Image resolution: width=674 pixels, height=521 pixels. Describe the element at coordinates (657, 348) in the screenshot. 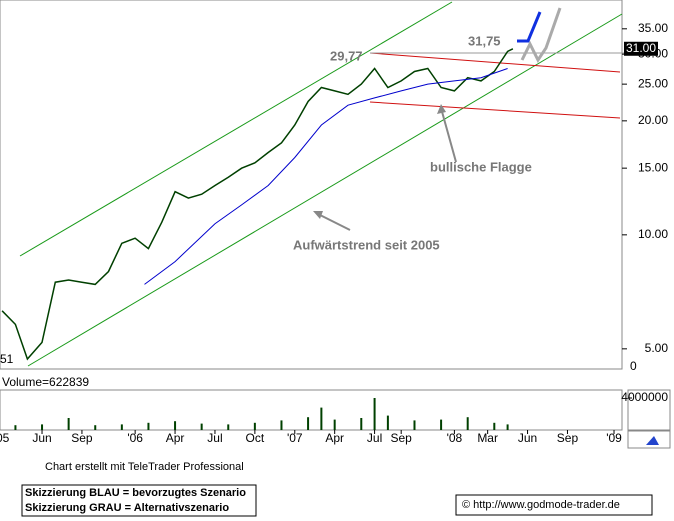

I see `y-tick-label: 5.00` at that location.